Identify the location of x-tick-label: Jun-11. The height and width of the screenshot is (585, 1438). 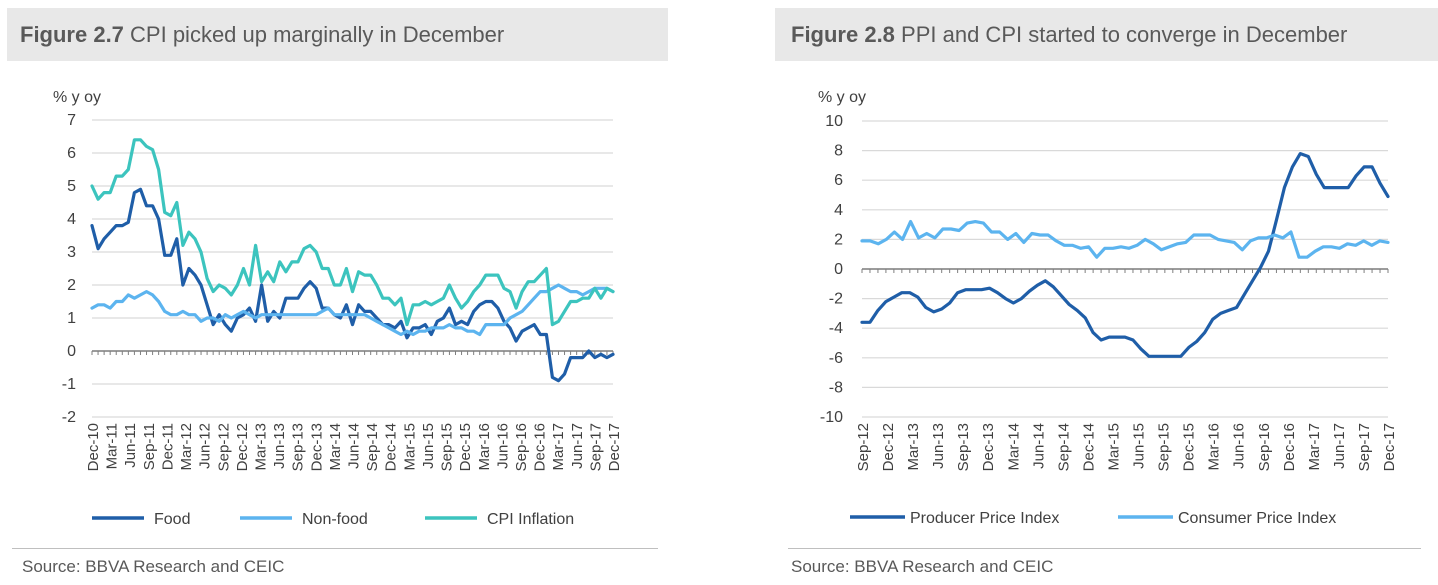
(130, 445).